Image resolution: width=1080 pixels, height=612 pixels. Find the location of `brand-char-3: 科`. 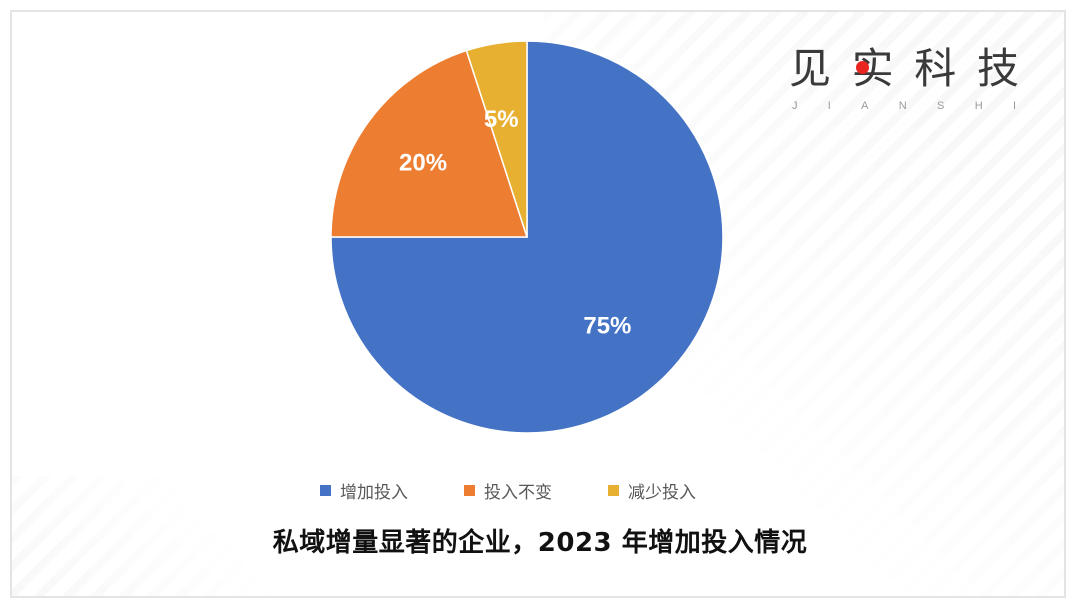

brand-char-3: 科 is located at coordinates (935, 68).